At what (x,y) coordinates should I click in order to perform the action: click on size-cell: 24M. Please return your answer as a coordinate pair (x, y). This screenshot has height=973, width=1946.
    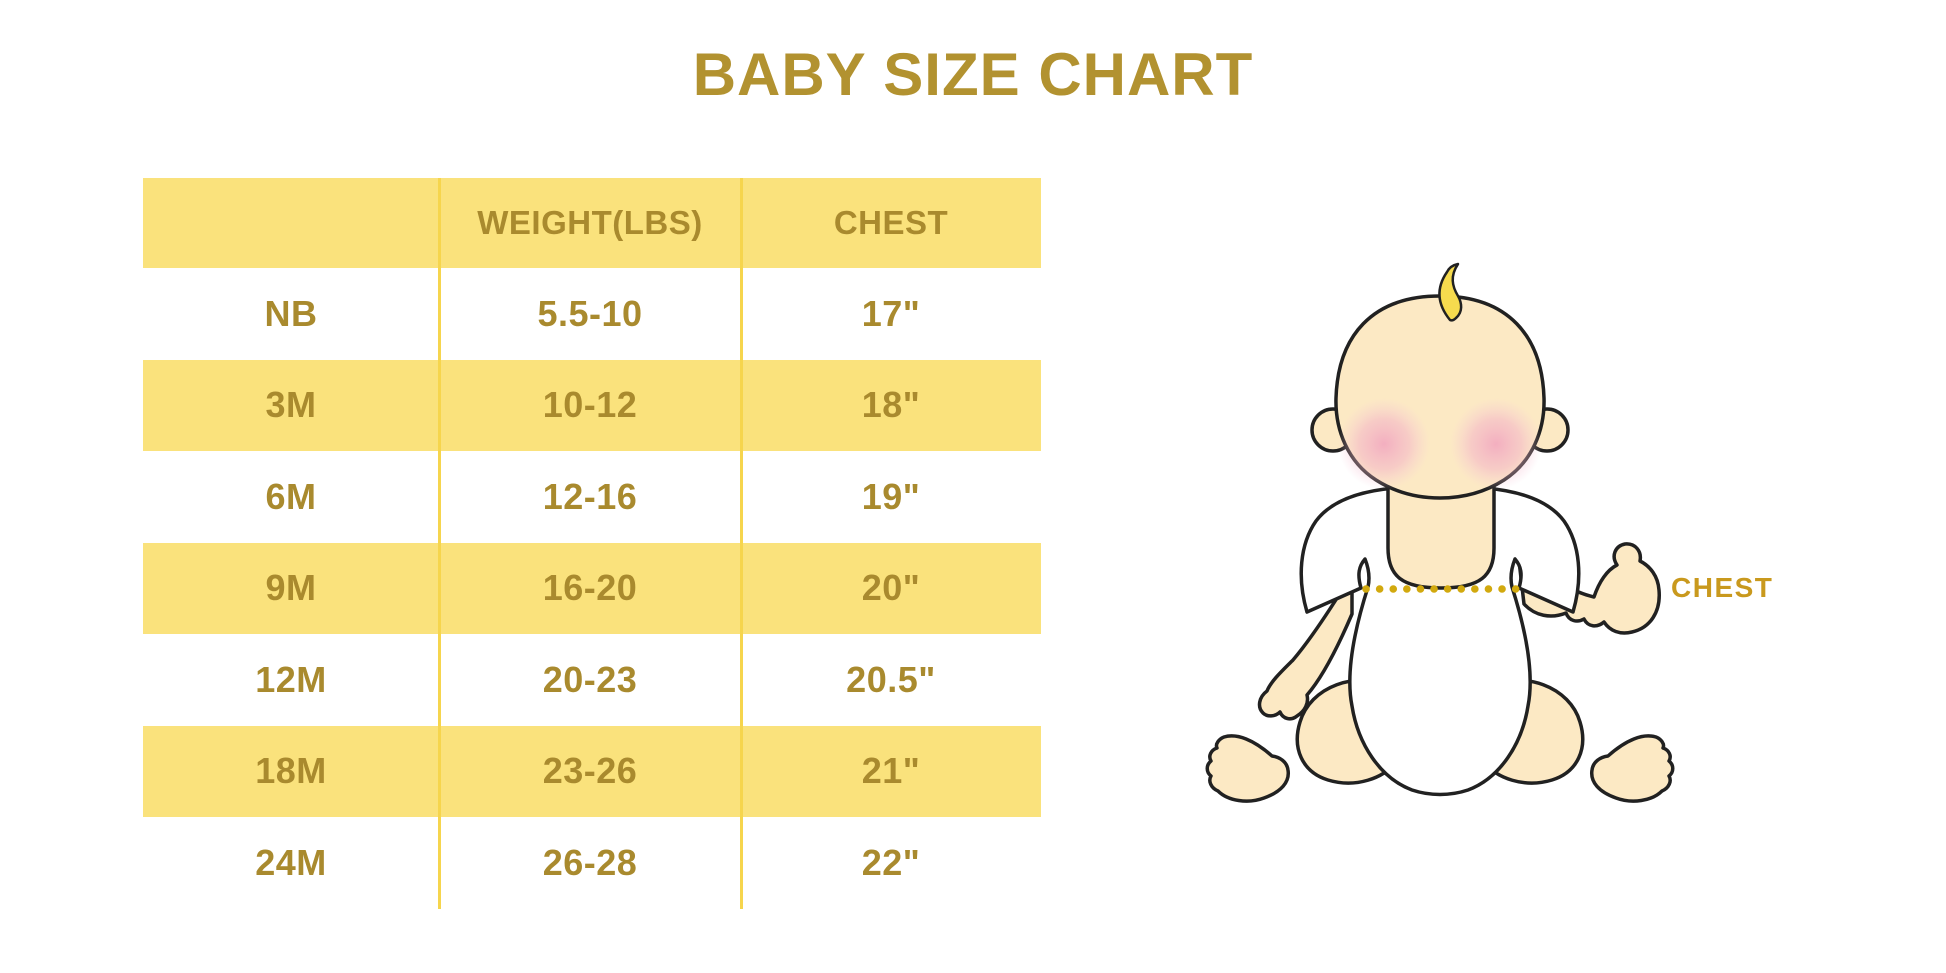
    Looking at the image, I should click on (291, 862).